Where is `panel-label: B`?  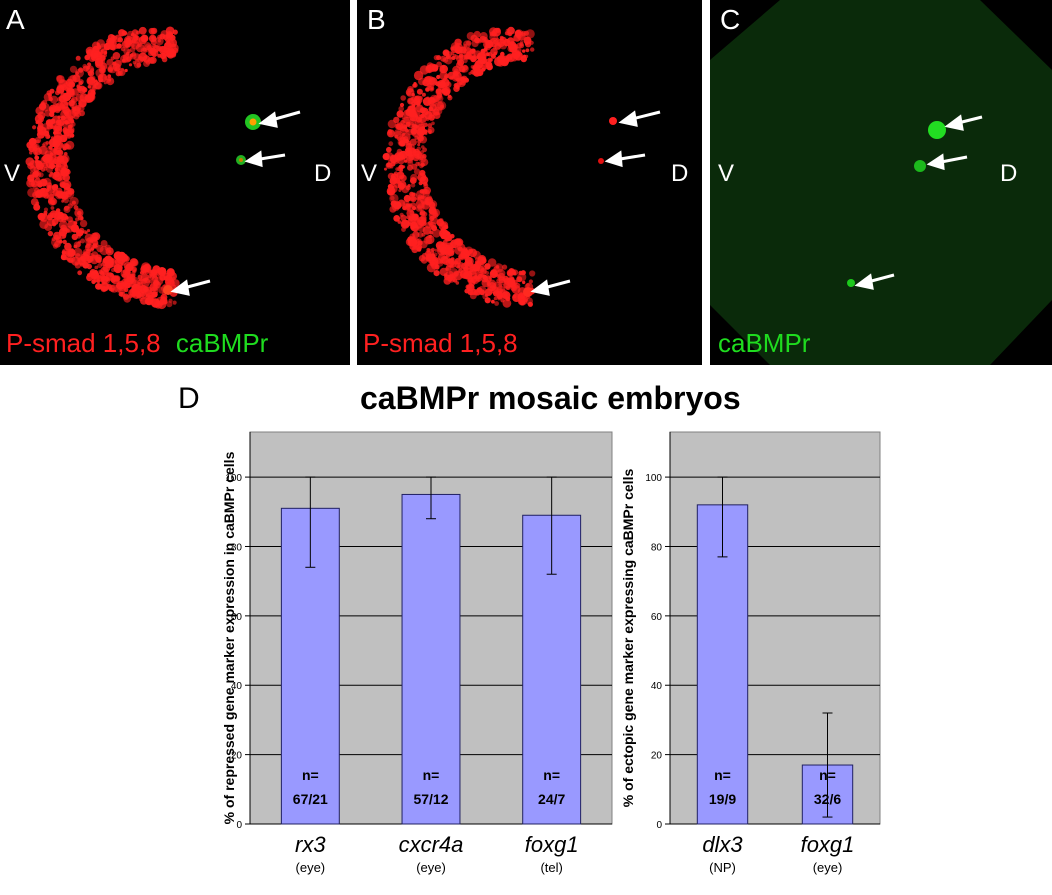
panel-label: B is located at coordinates (376, 19).